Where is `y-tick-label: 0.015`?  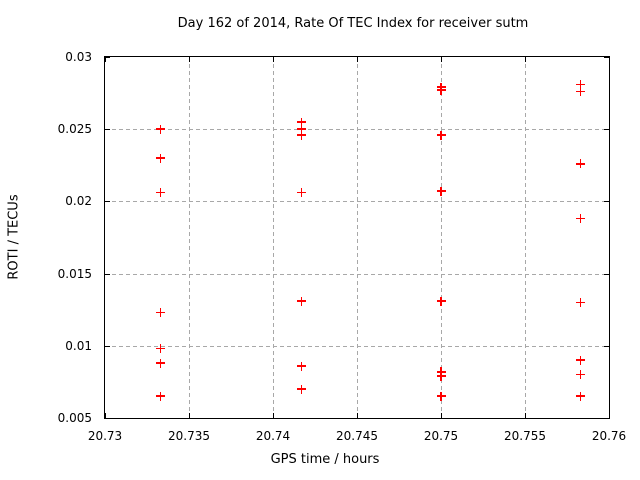
y-tick-label: 0.015 is located at coordinates (74, 274).